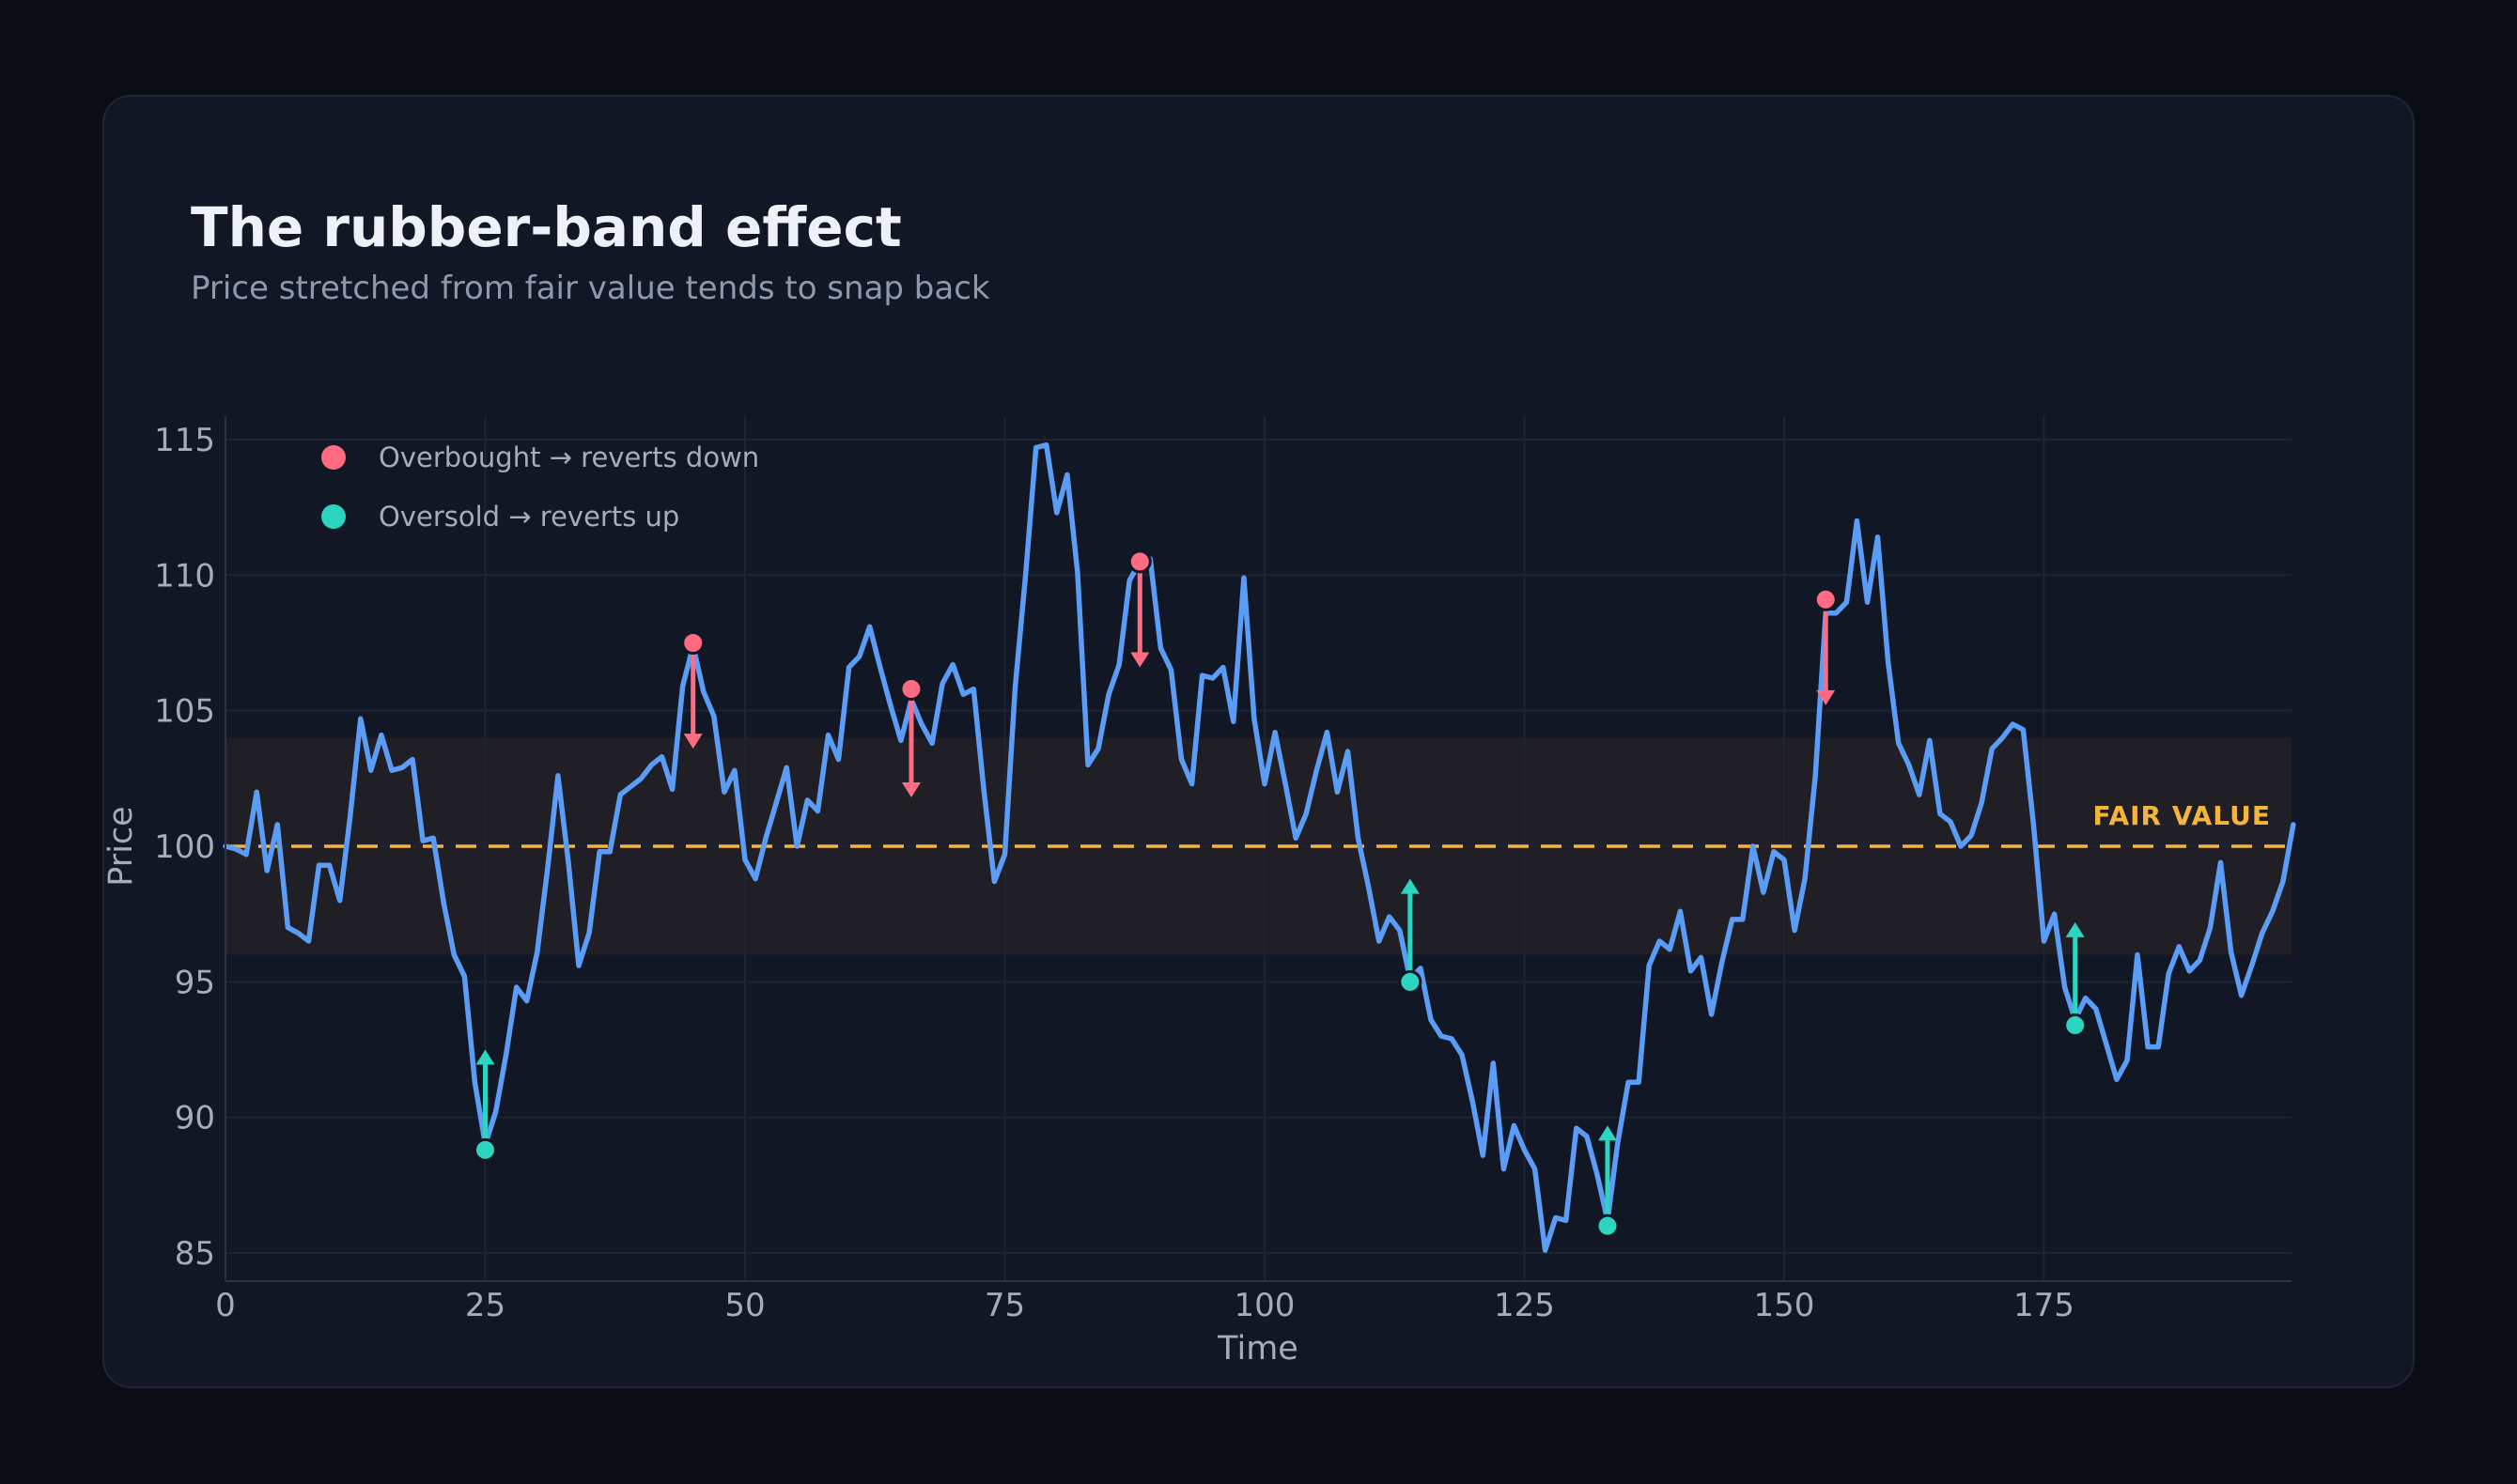  I want to click on chart-title: The rubber-band effect, so click(546, 227).